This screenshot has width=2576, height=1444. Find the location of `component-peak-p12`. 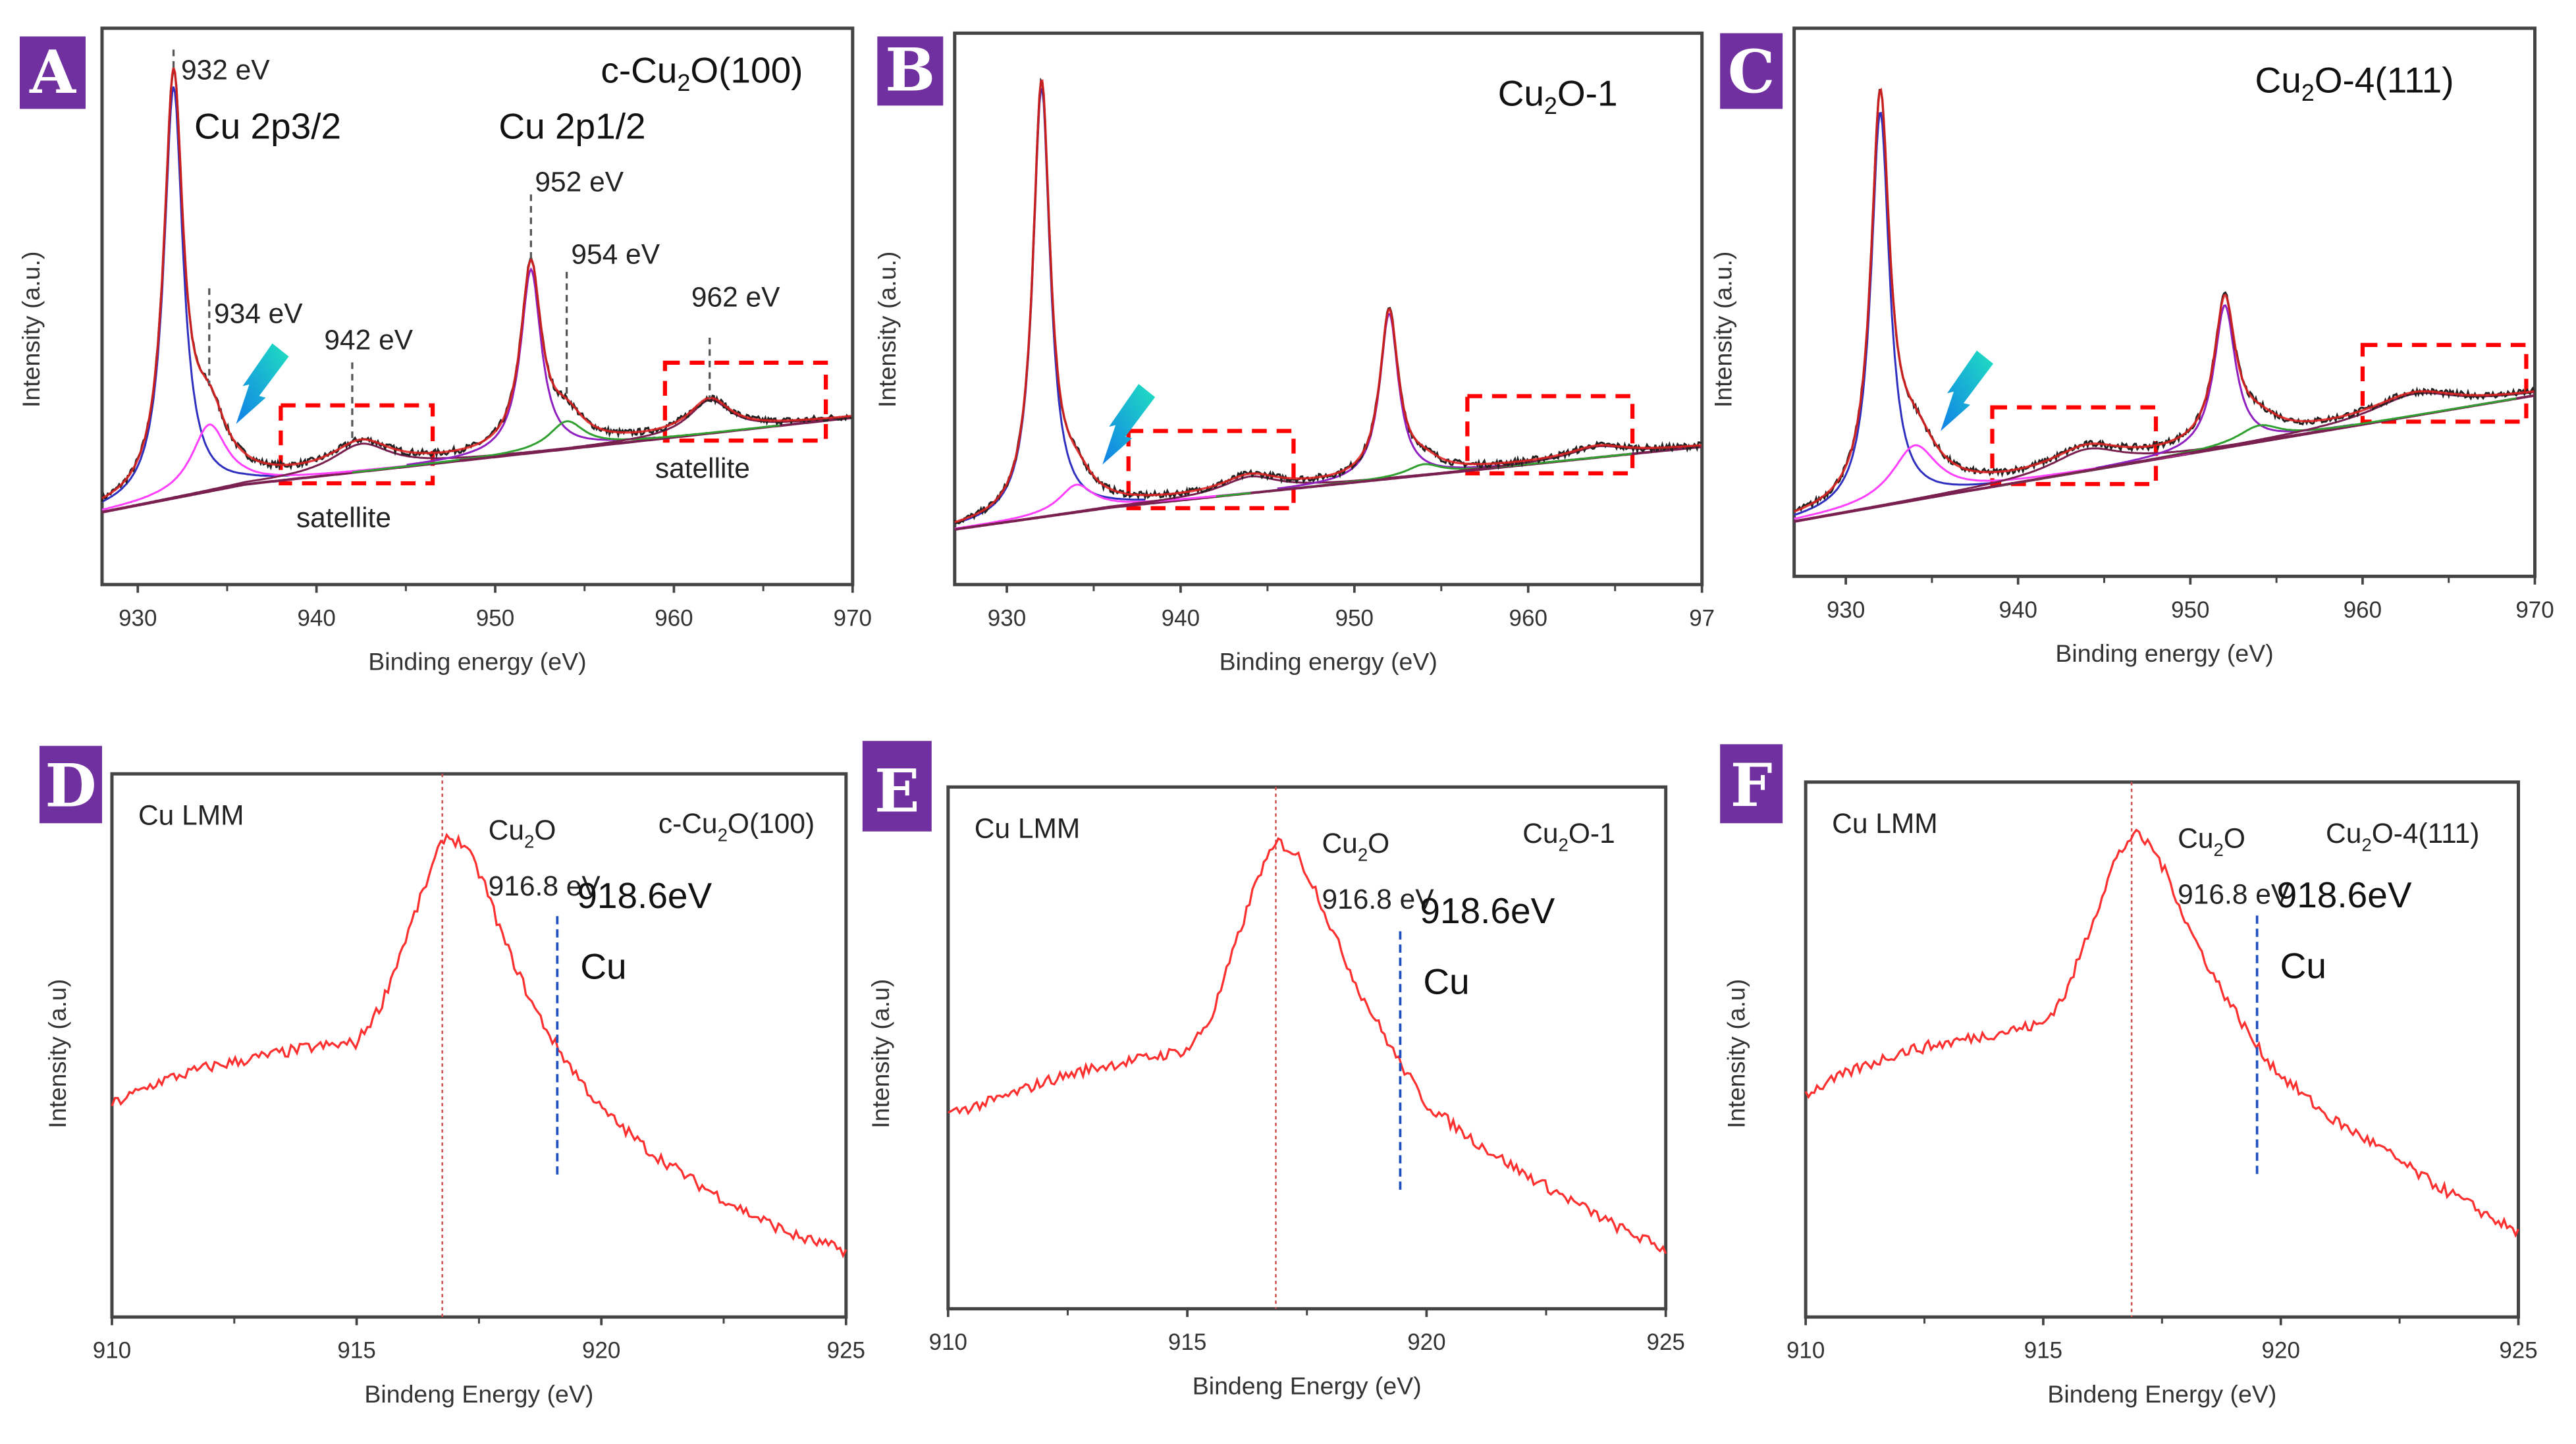

component-peak-p12 is located at coordinates (1389, 401).